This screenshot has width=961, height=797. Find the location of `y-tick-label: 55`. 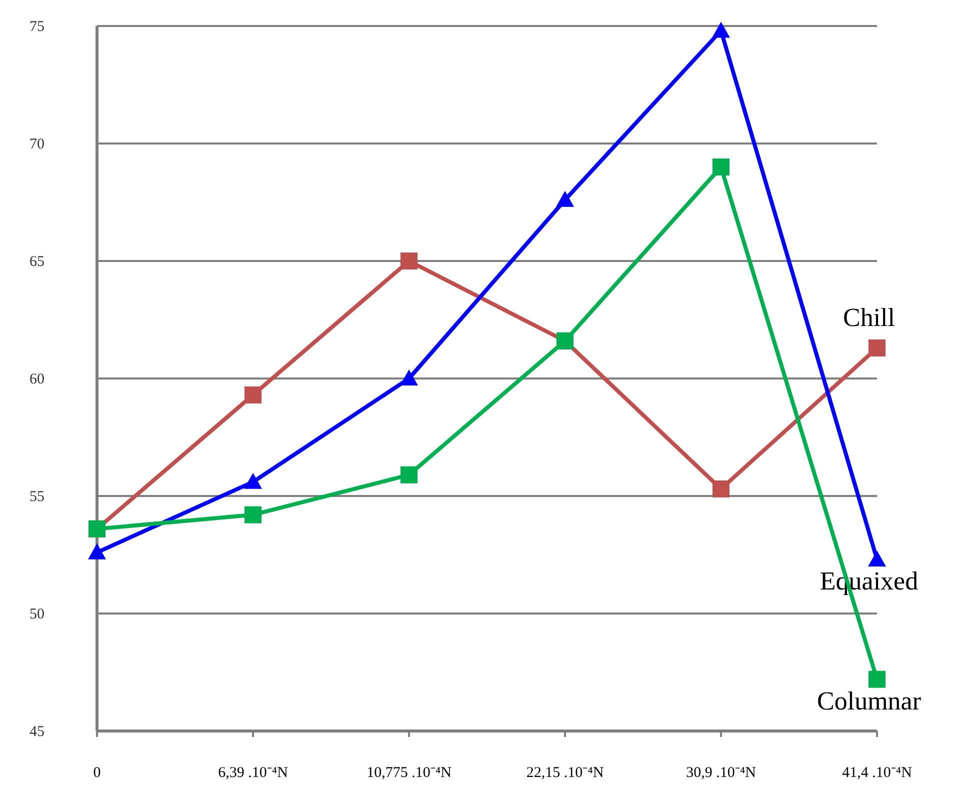

y-tick-label: 55 is located at coordinates (37, 497).